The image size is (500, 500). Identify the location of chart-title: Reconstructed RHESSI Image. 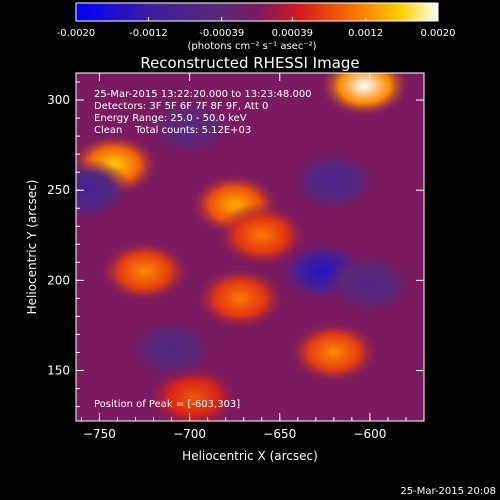
(249, 63).